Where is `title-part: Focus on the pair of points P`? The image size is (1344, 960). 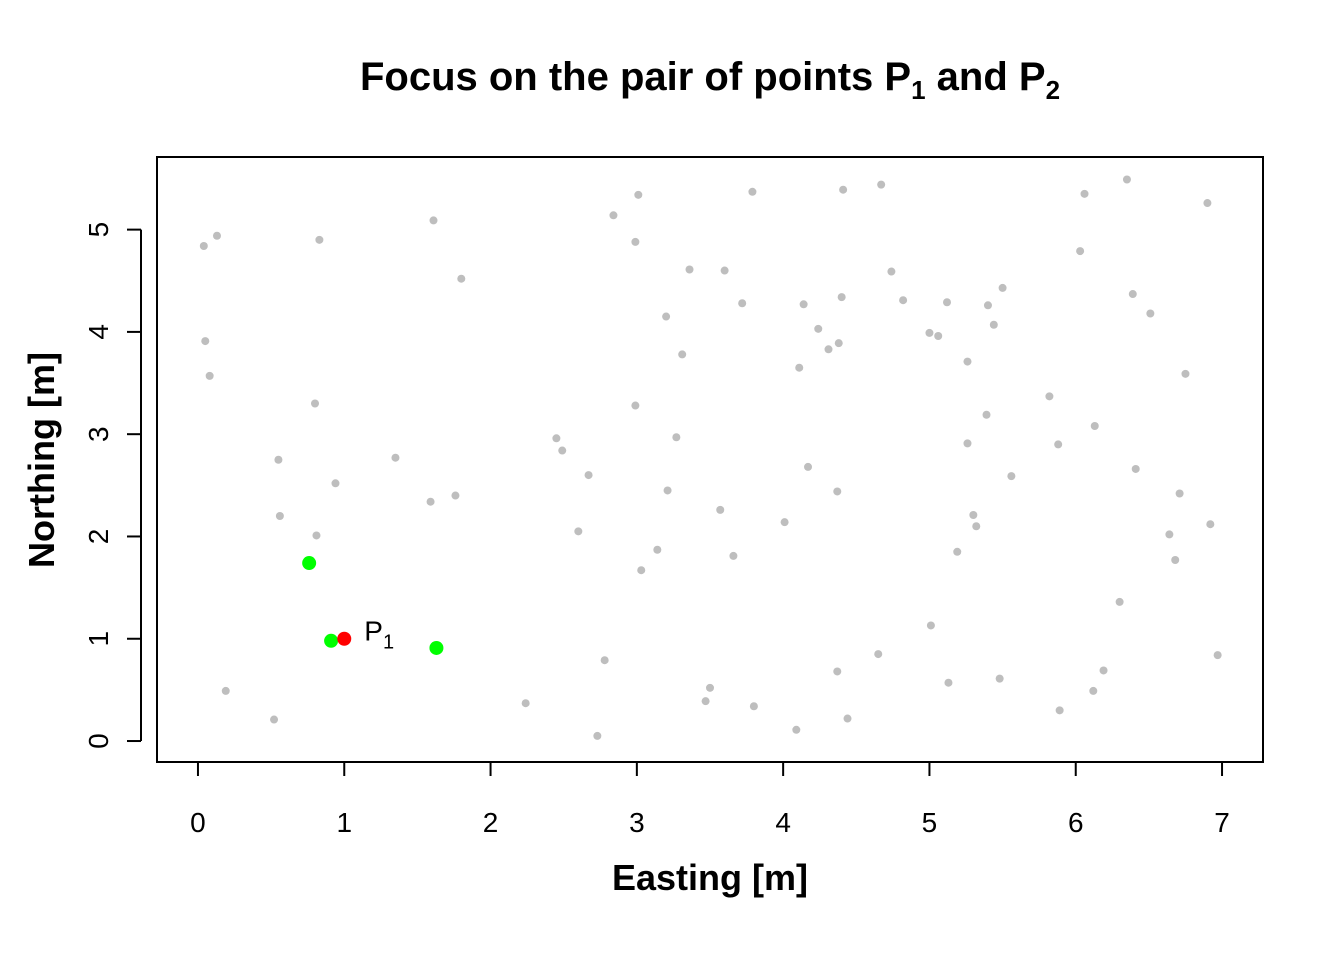 title-part: Focus on the pair of points P is located at coordinates (635, 77).